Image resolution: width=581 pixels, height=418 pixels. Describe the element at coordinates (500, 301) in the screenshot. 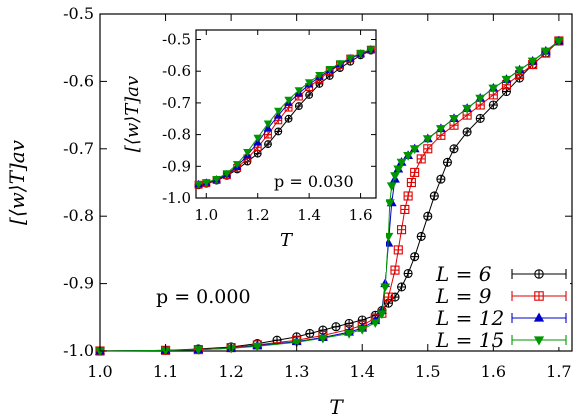

I see `legend-background` at that location.